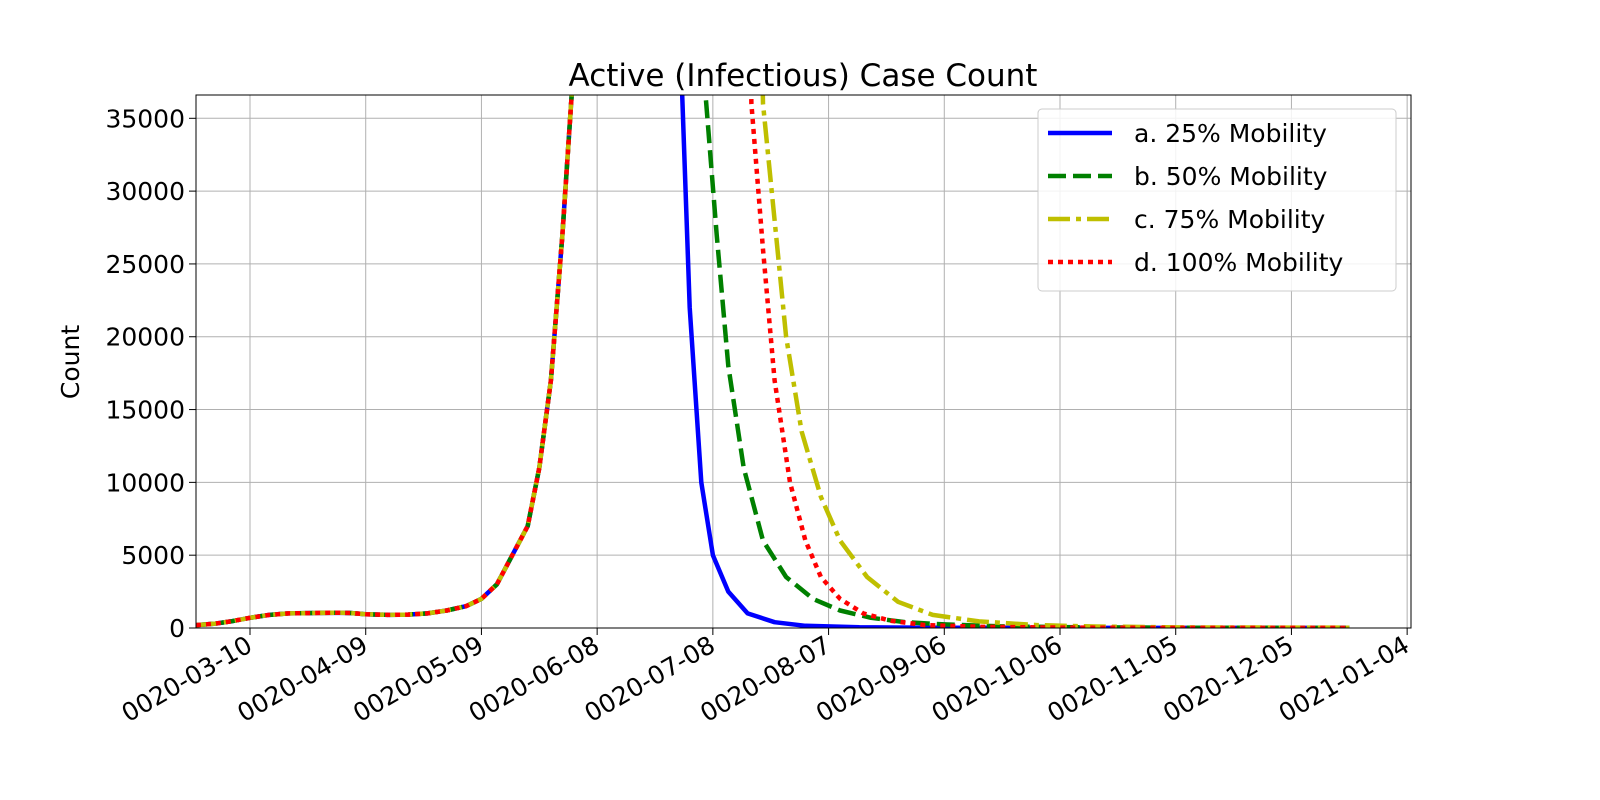 Image resolution: width=1600 pixels, height=800 pixels. Describe the element at coordinates (1239, 262) in the screenshot. I see `legend-label-4: d. 100% Mobility` at that location.